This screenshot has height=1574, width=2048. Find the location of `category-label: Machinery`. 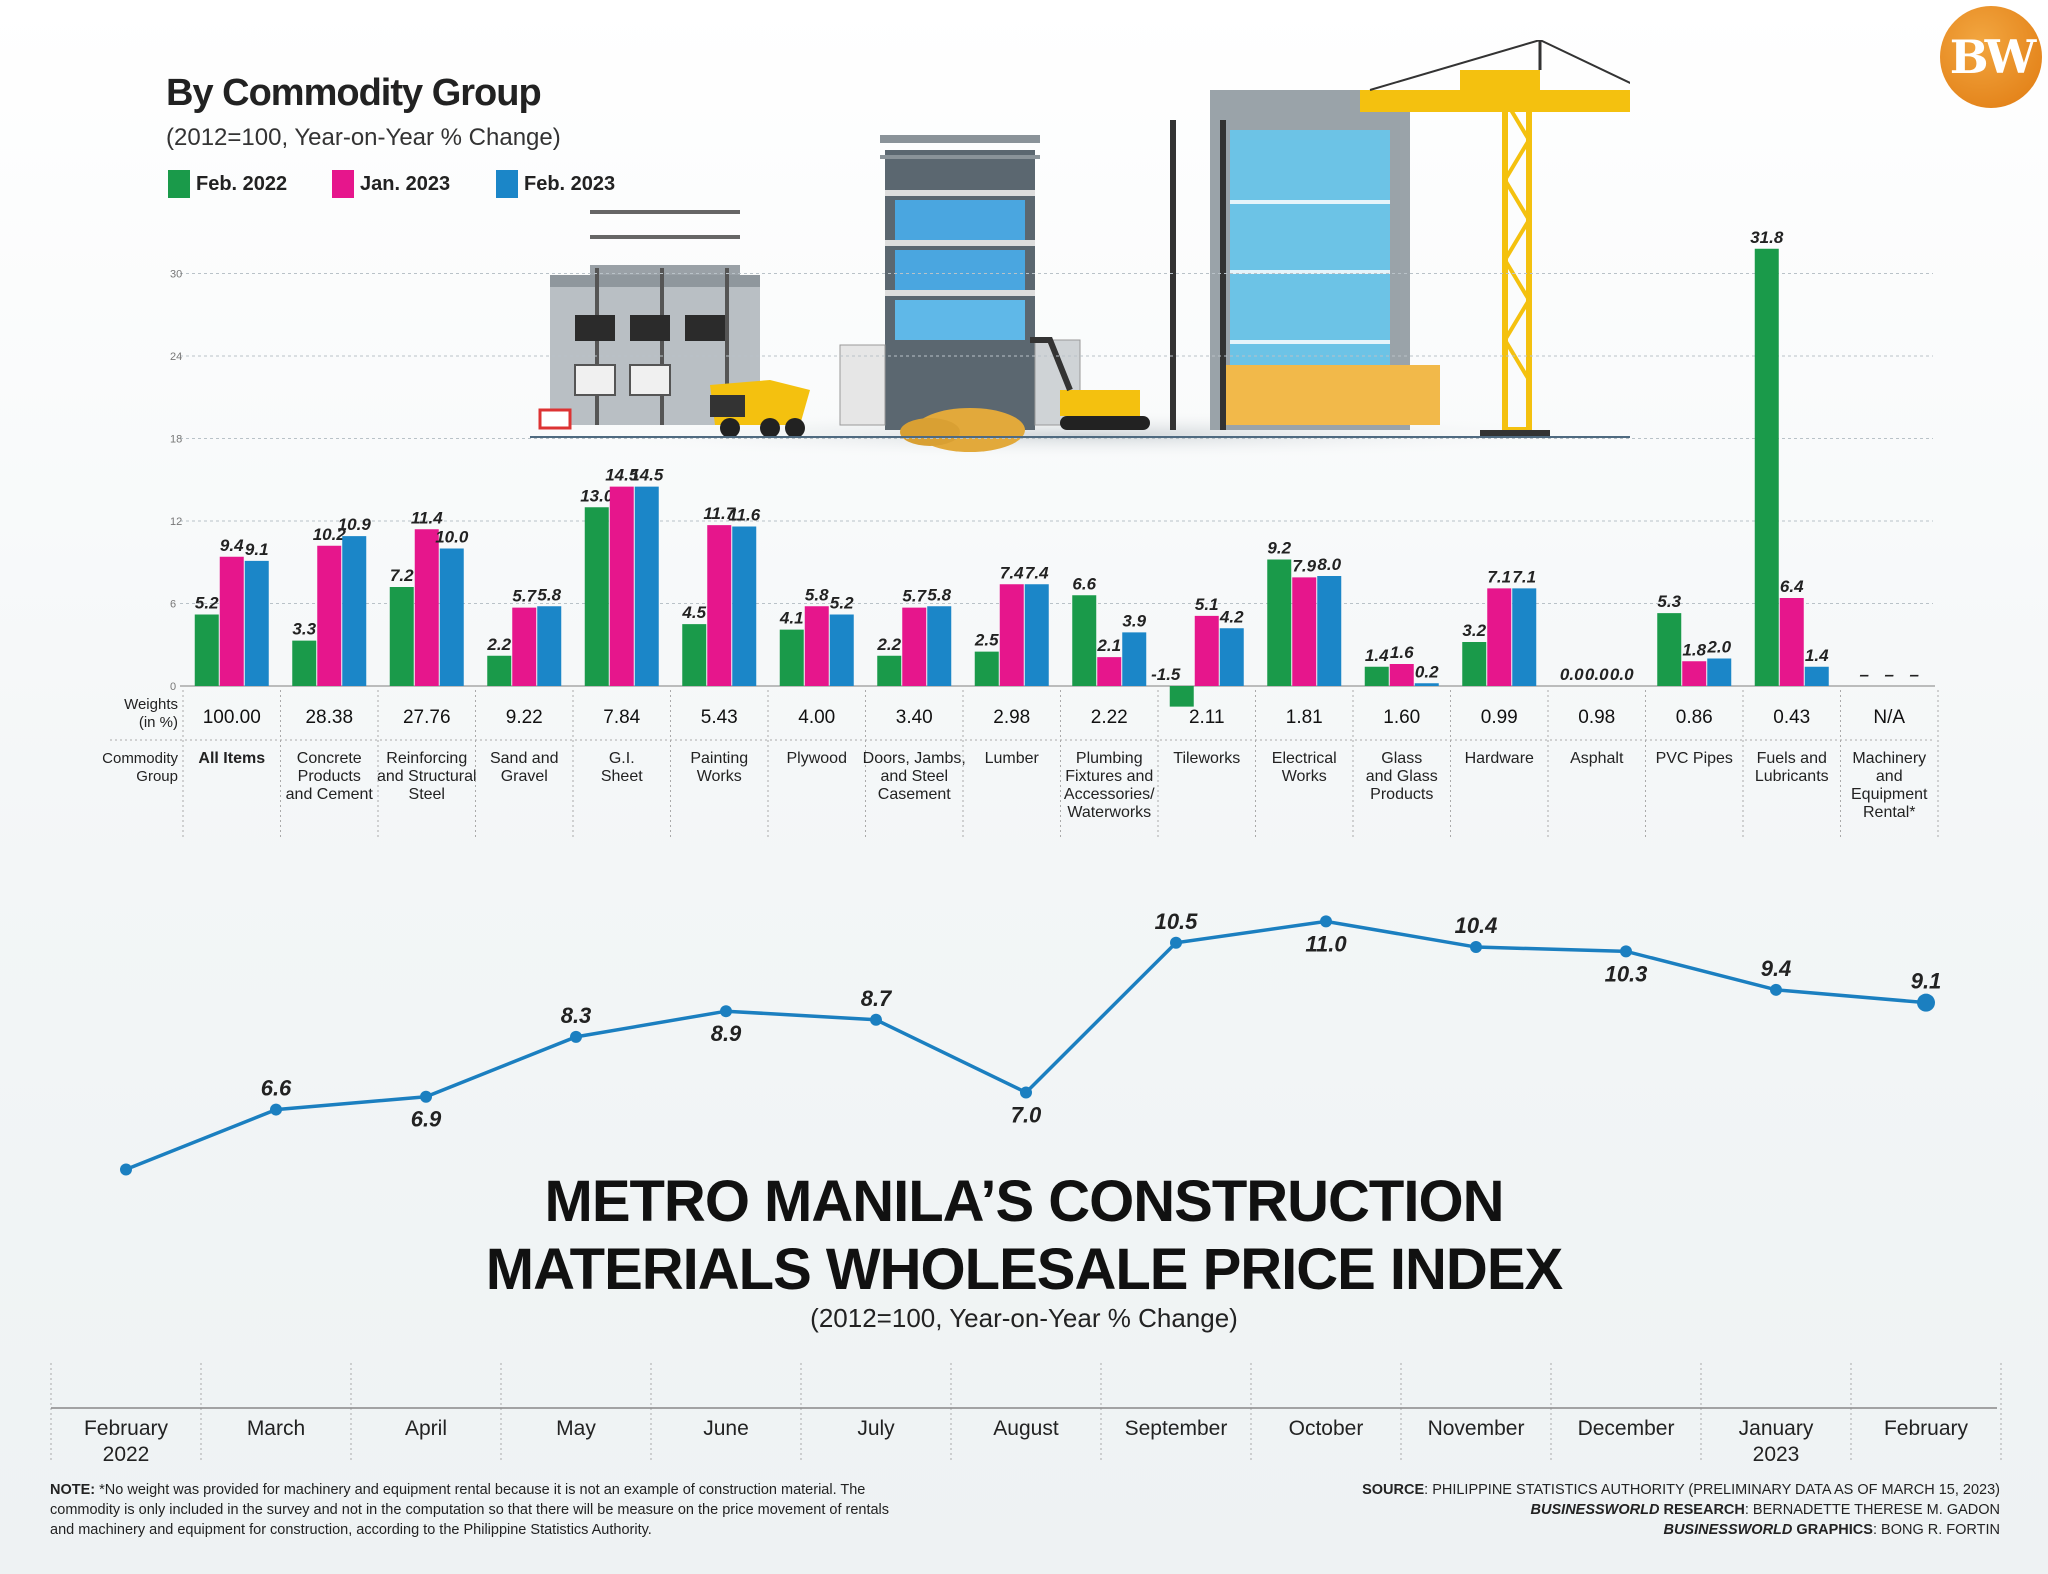

category-label: Machinery is located at coordinates (1889, 758).